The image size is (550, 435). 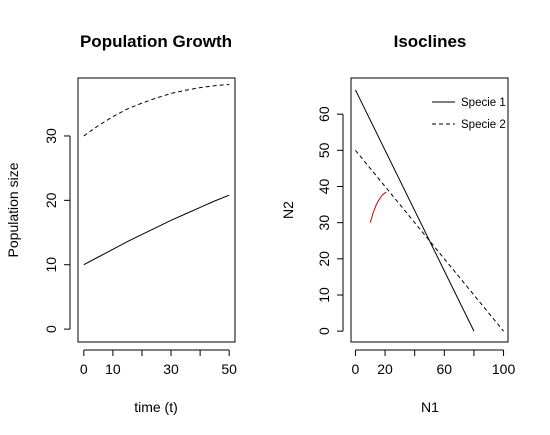 I want to click on x-tick-label: 50, so click(x=229, y=369).